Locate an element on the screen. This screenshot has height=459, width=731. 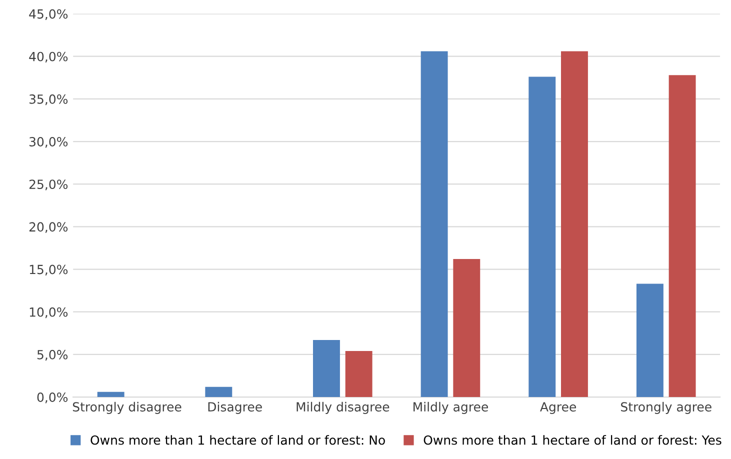
y-tick-label: 5,0% is located at coordinates (52, 355).